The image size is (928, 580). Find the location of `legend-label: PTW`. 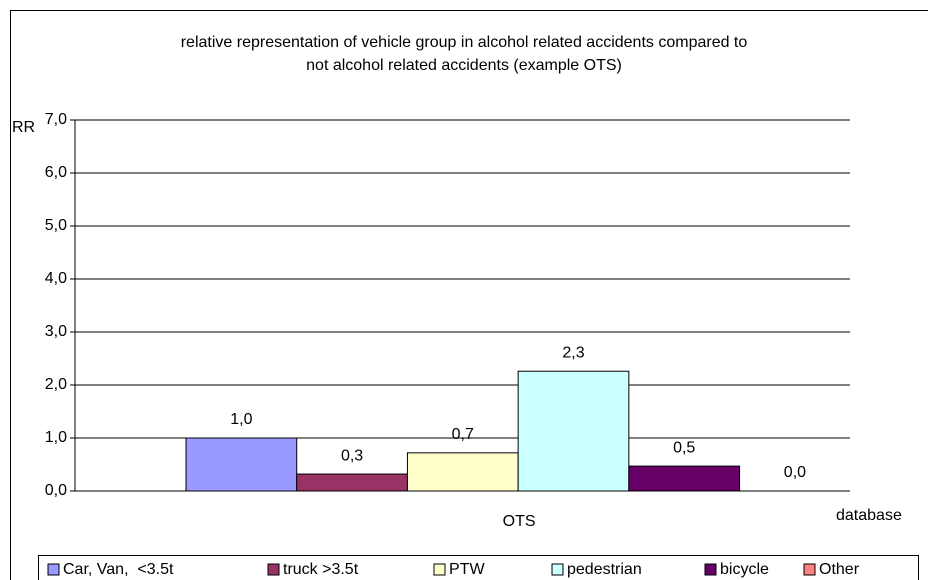

legend-label: PTW is located at coordinates (467, 569).